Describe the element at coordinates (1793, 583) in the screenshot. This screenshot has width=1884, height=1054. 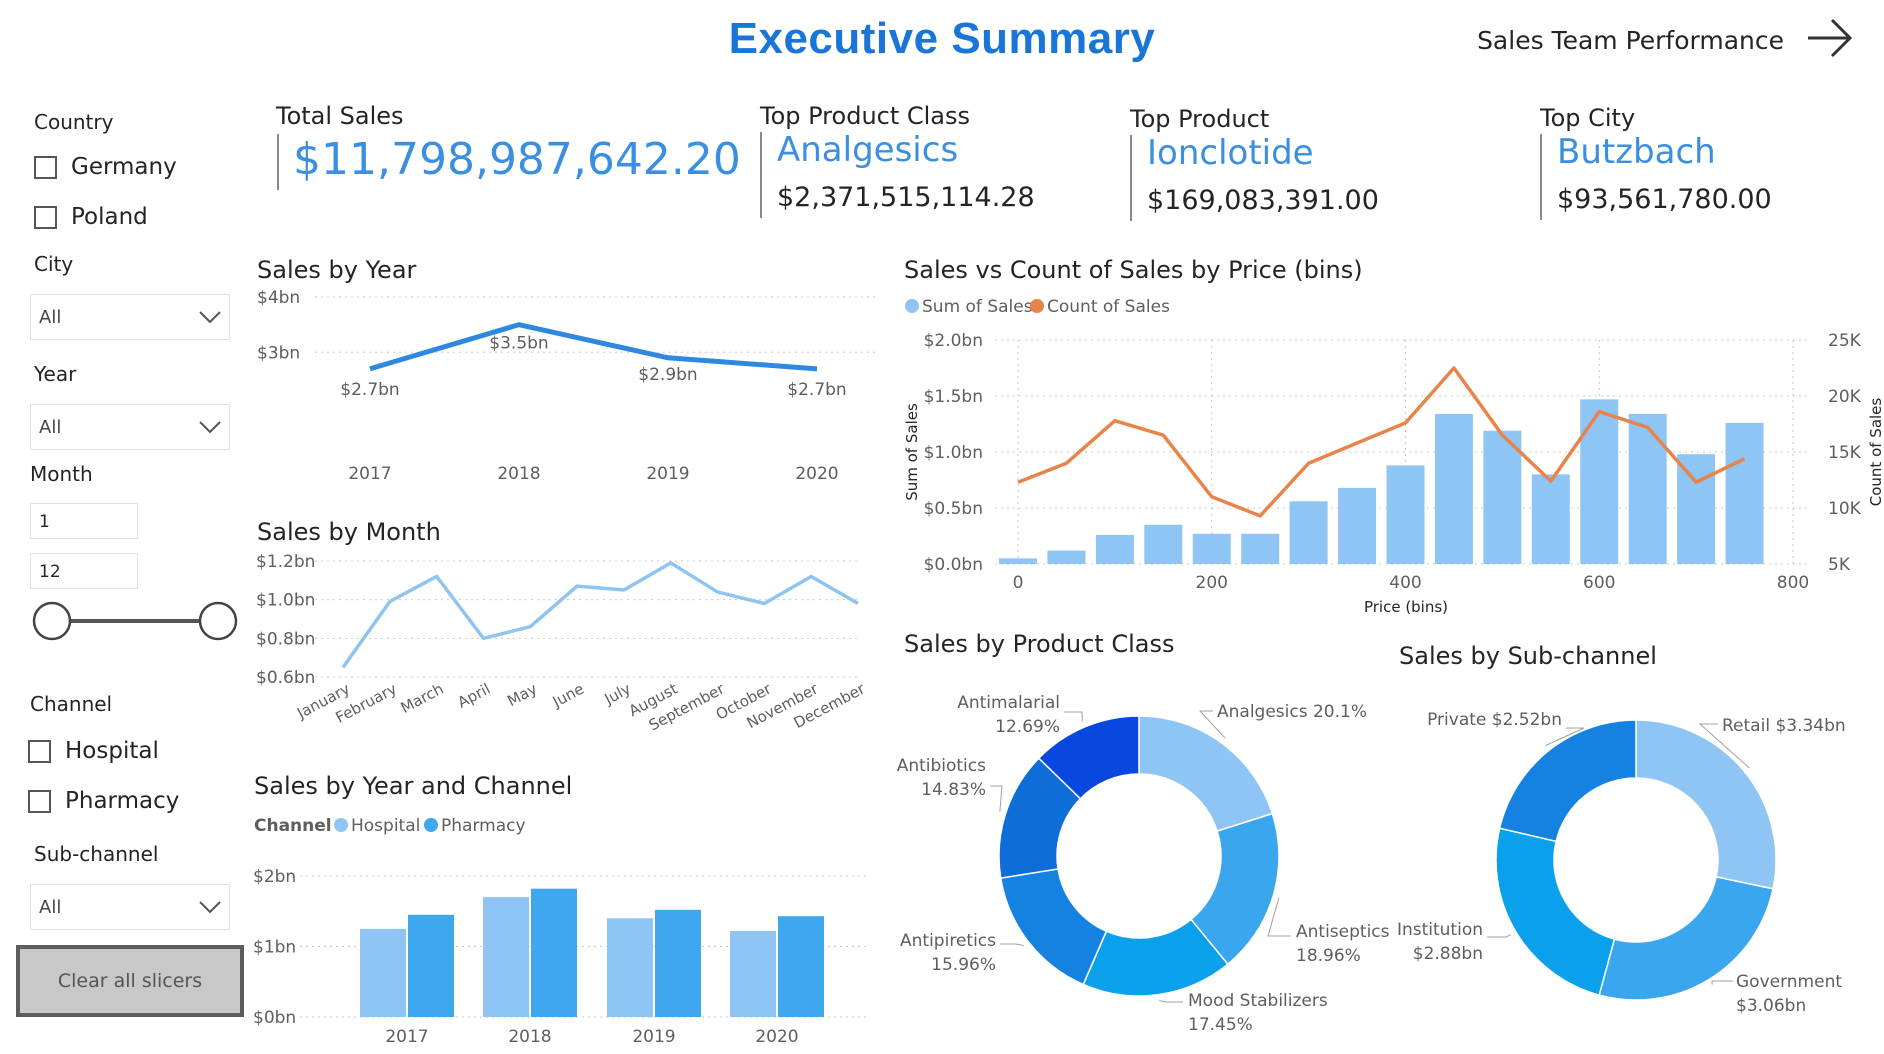
I see `x-tick-label: 800` at that location.